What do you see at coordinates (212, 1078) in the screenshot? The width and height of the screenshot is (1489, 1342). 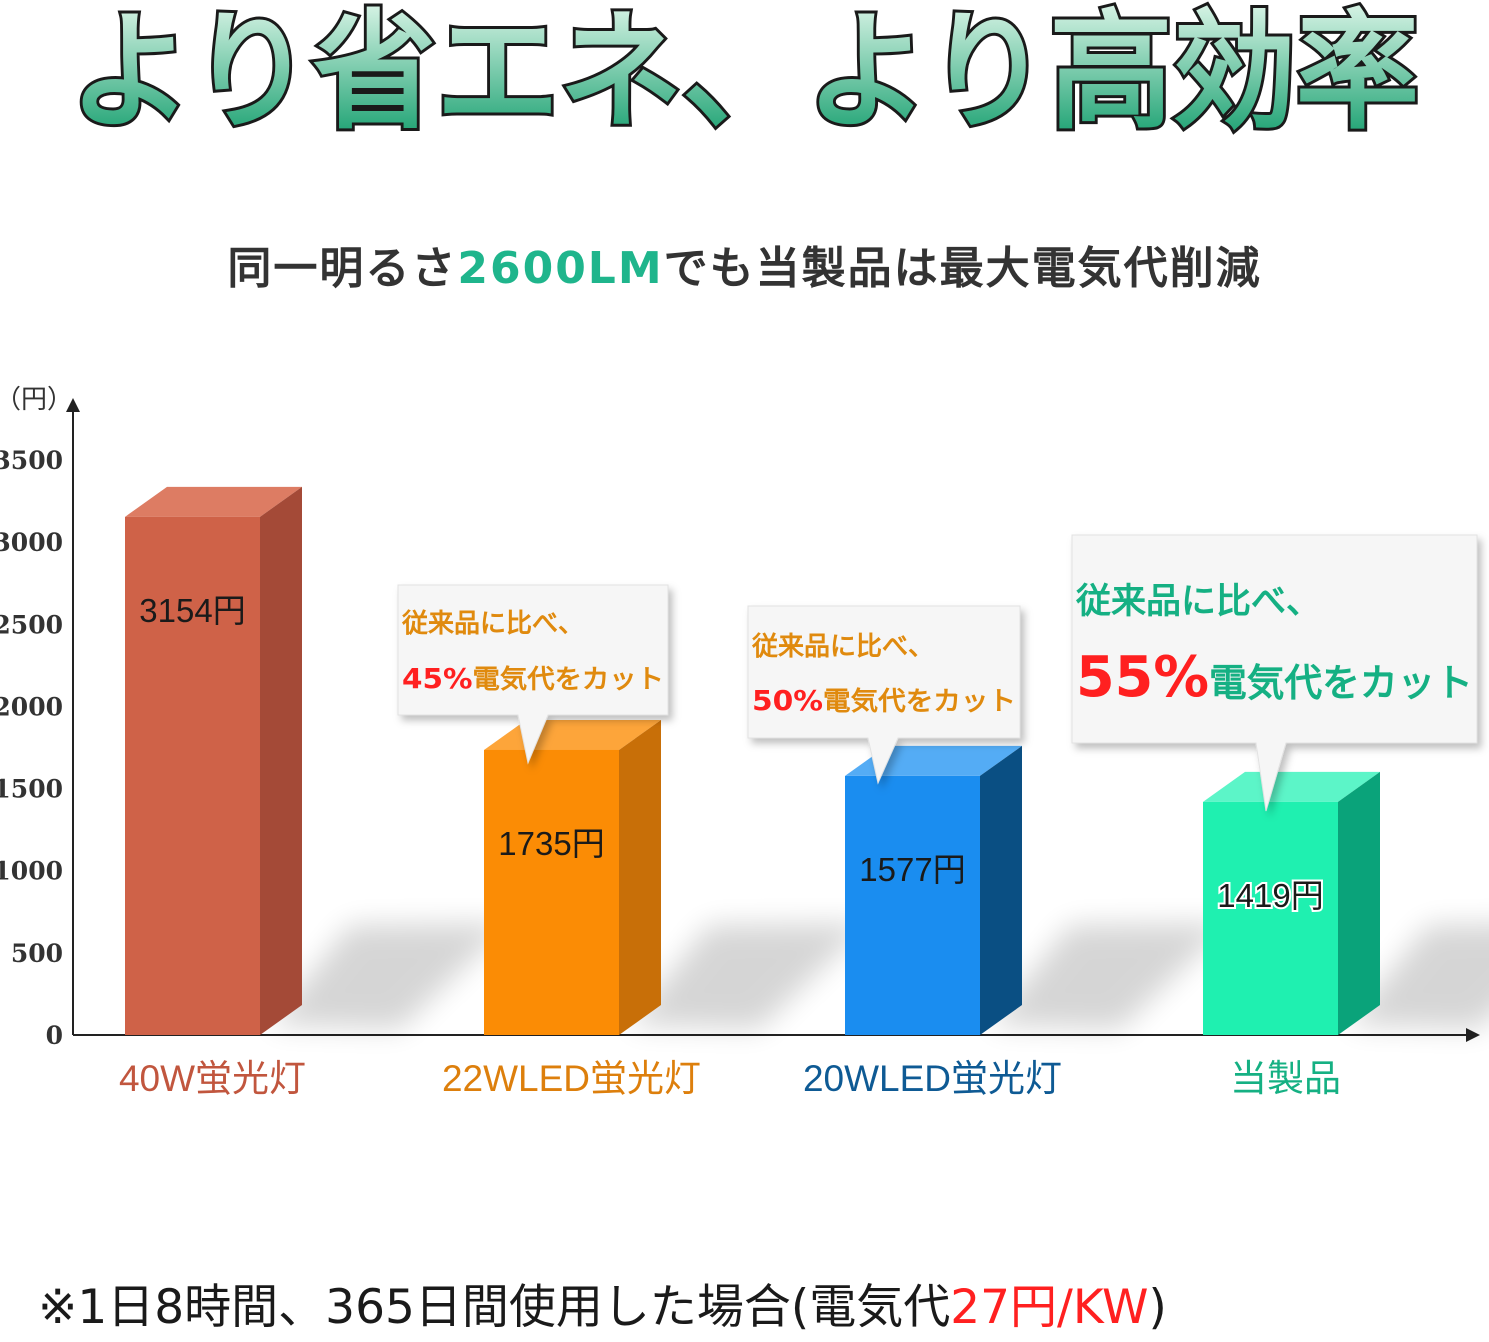 I see `x-category-label: 40W蛍光灯` at bounding box center [212, 1078].